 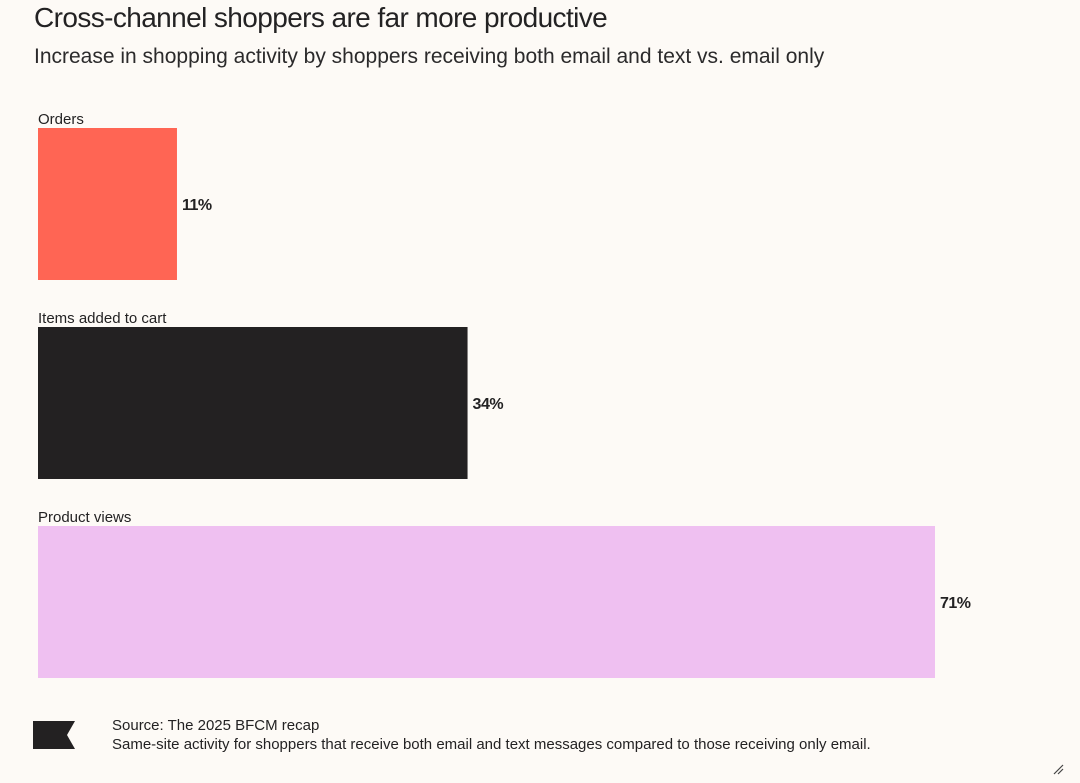 What do you see at coordinates (102, 318) in the screenshot?
I see `category-label: Items added to cart` at bounding box center [102, 318].